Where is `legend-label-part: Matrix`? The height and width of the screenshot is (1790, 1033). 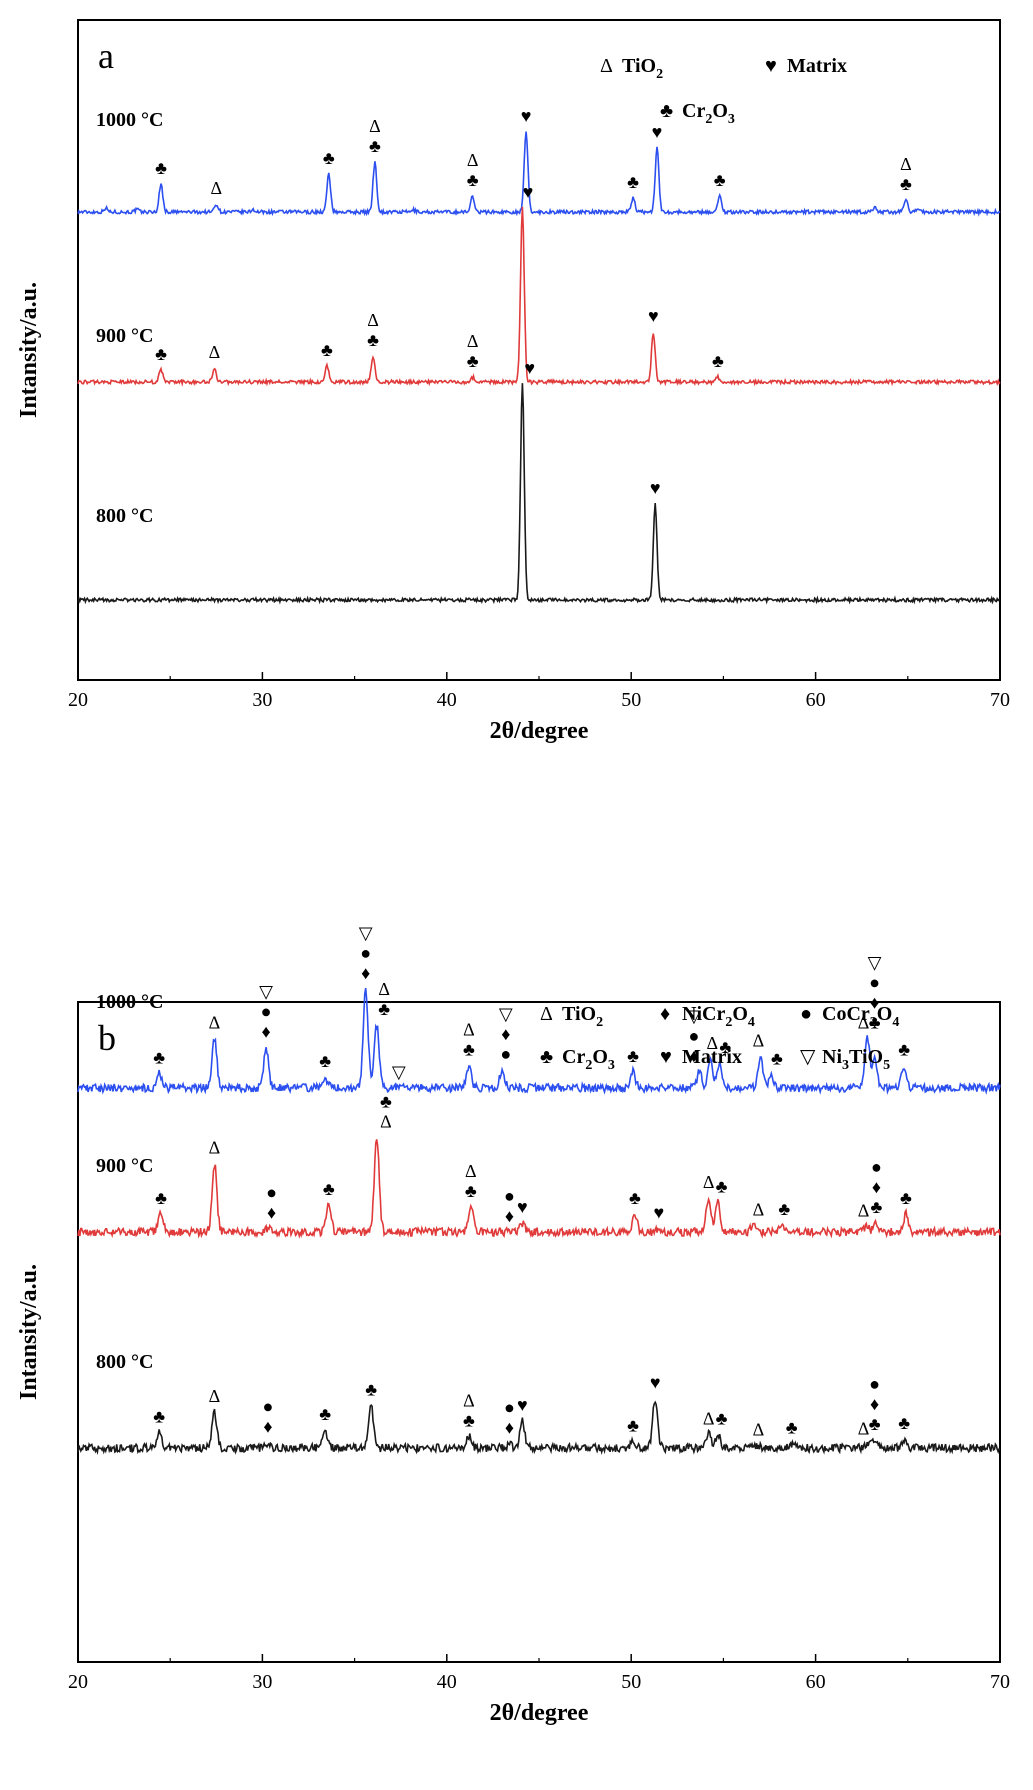
legend-label-part: Matrix is located at coordinates (817, 66).